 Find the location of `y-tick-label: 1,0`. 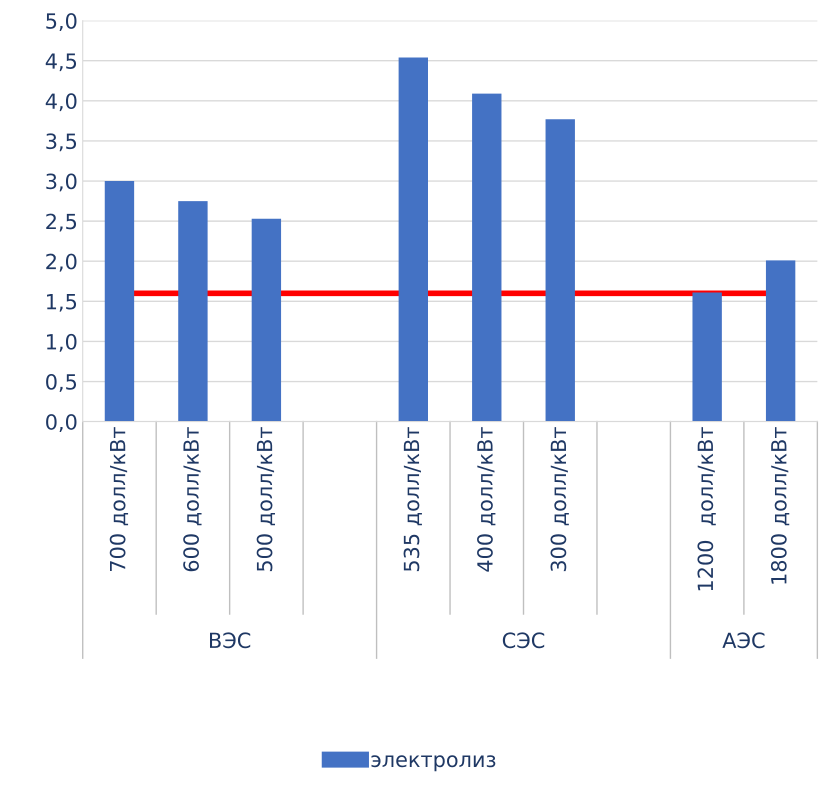

y-tick-label: 1,0 is located at coordinates (61, 343).